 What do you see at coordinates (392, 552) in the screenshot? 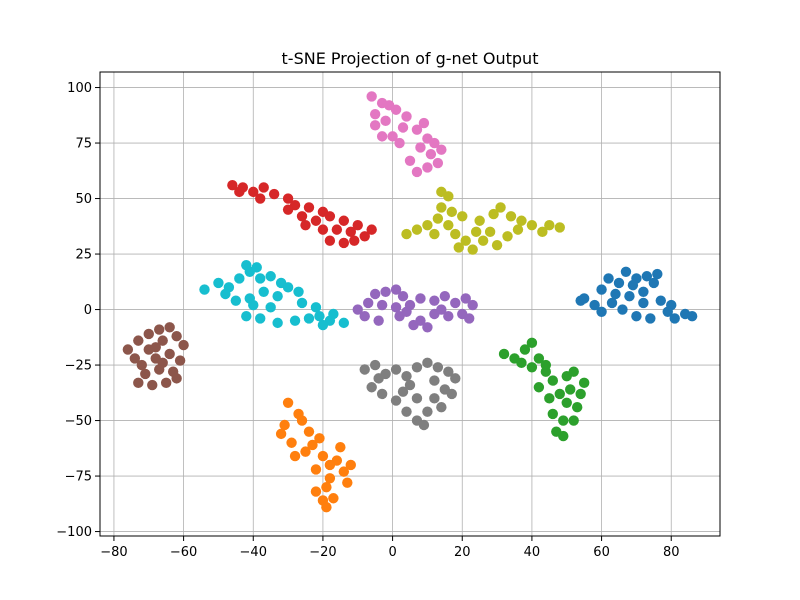
I see `x-tick-label: 0` at bounding box center [392, 552].